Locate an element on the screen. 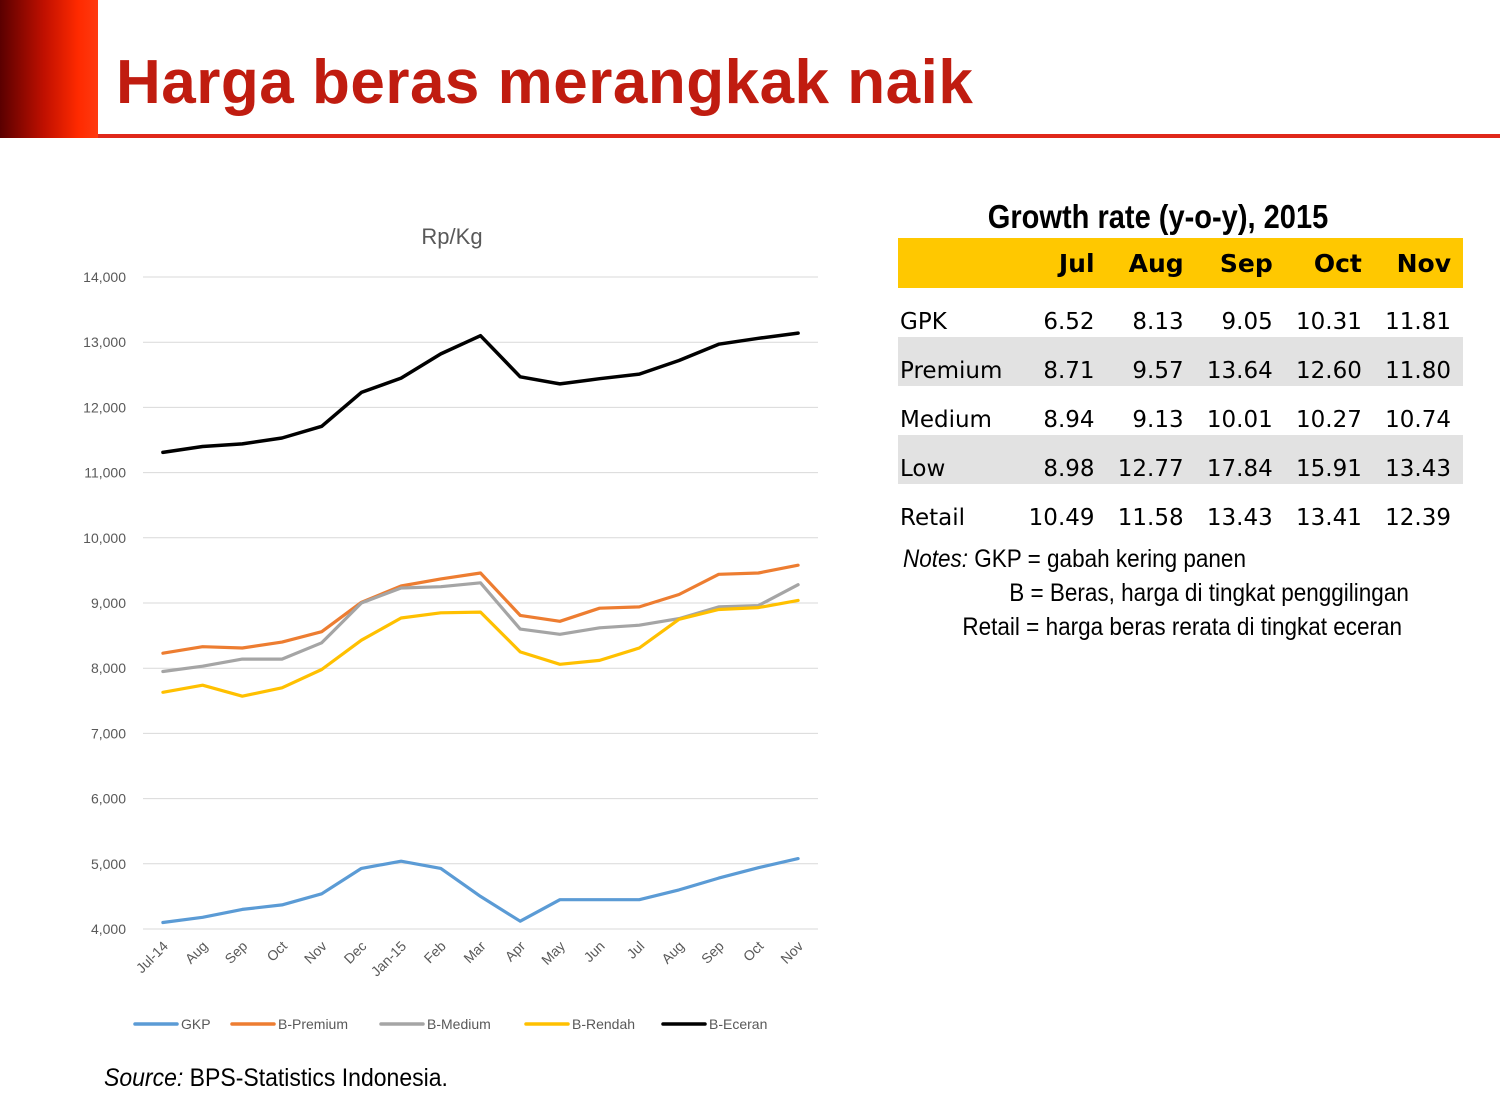 This screenshot has width=1500, height=1100. row-label: Low is located at coordinates (958, 459).